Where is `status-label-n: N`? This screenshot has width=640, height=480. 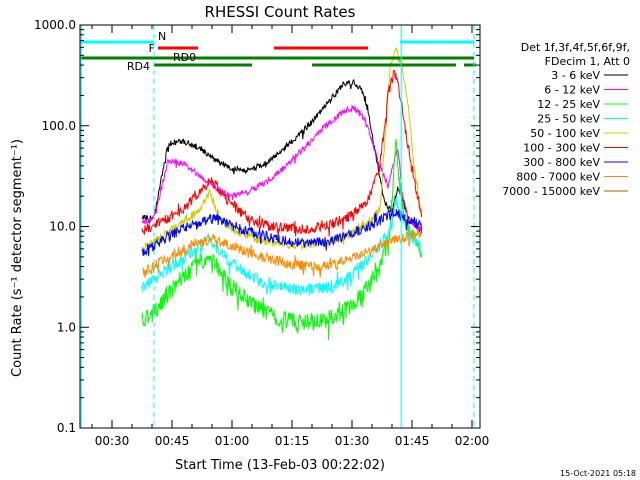
status-label-n: N is located at coordinates (162, 36).